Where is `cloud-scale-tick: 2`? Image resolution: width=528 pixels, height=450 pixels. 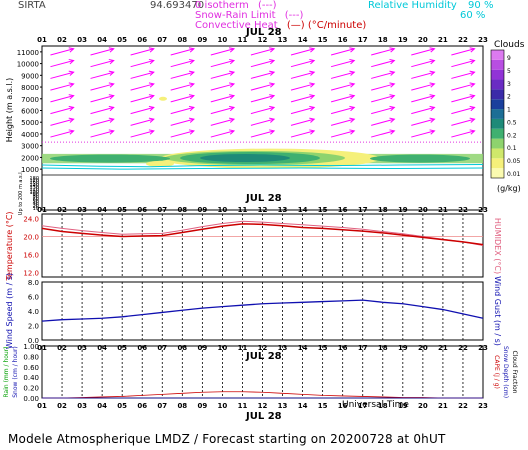
cloud-scale-tick: 2 is located at coordinates (509, 97).